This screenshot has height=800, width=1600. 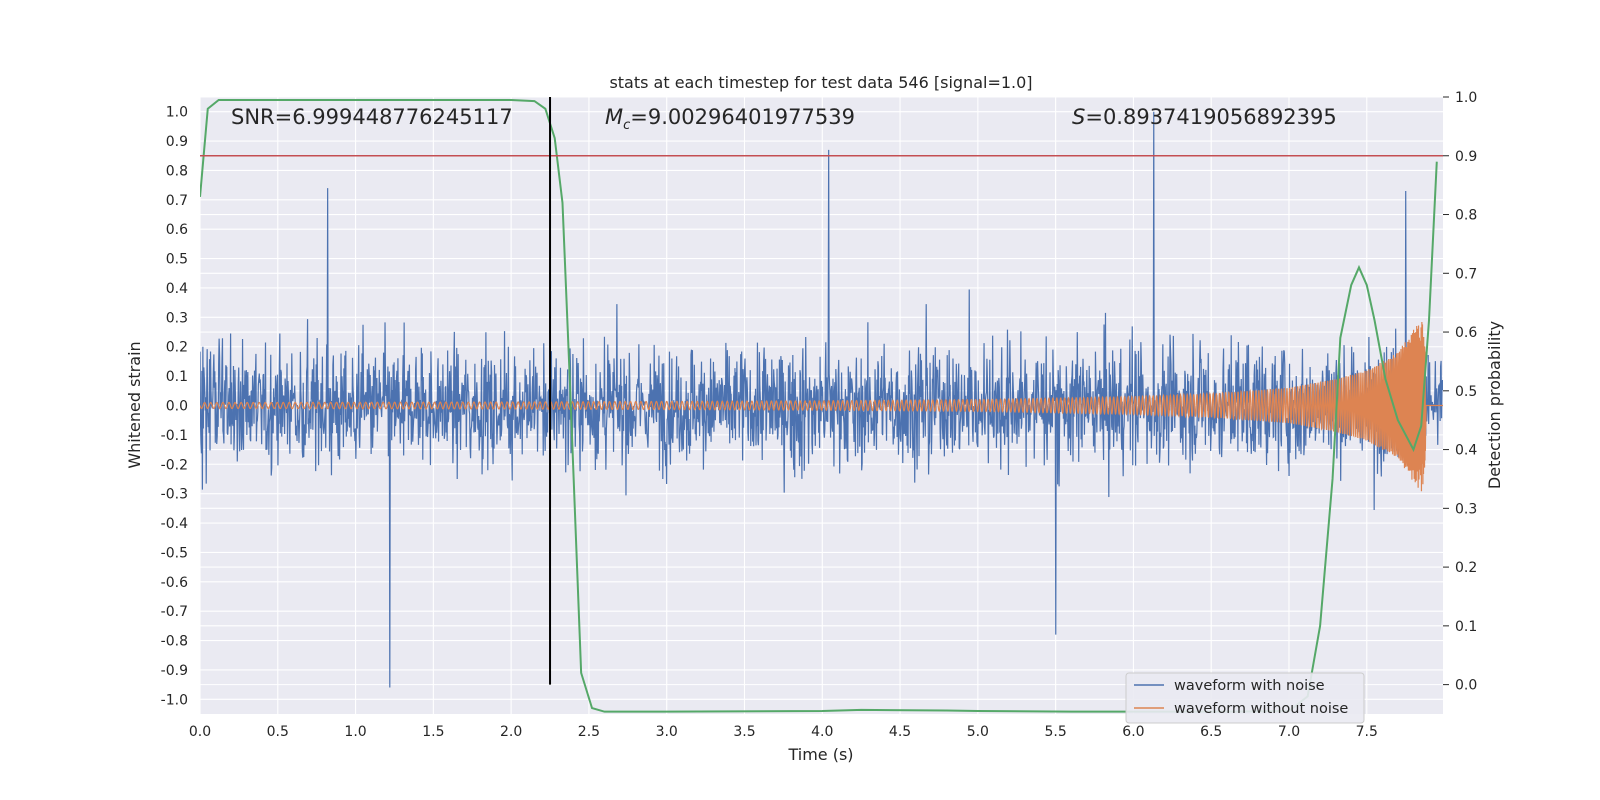 What do you see at coordinates (355, 732) in the screenshot?
I see `x-tick-label: 1.0` at bounding box center [355, 732].